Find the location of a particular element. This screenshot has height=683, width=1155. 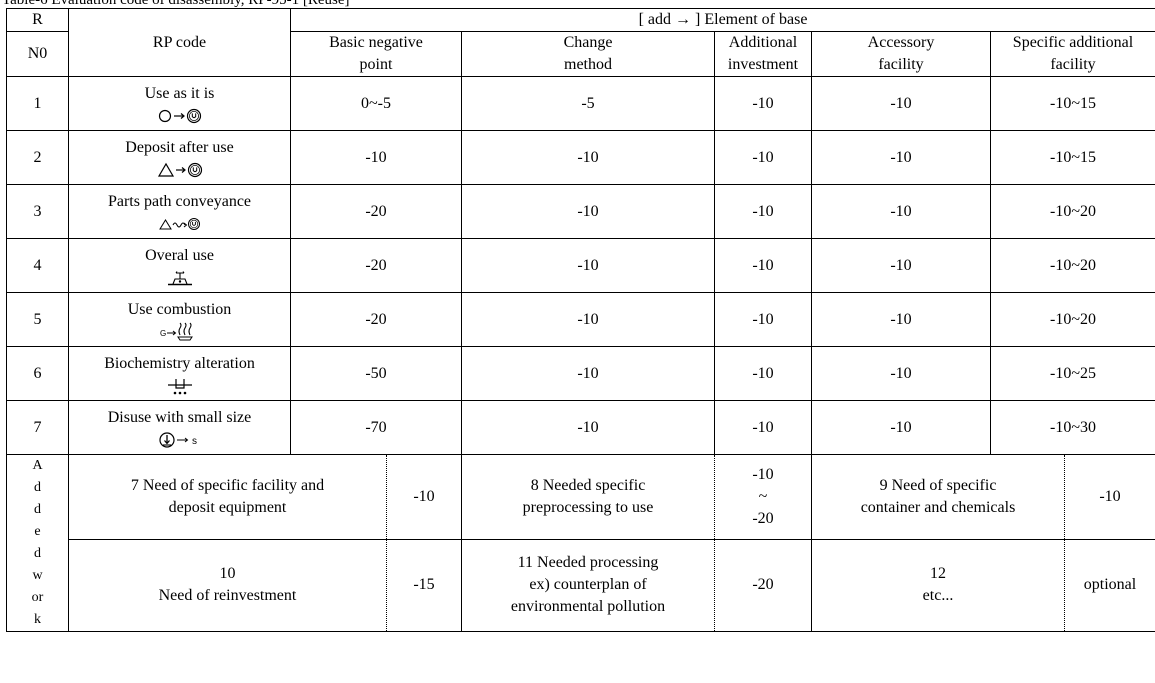

table-row: 1 Use as it is 0~-5 -5 -10 -10 -10~15 is located at coordinates (580, 103).